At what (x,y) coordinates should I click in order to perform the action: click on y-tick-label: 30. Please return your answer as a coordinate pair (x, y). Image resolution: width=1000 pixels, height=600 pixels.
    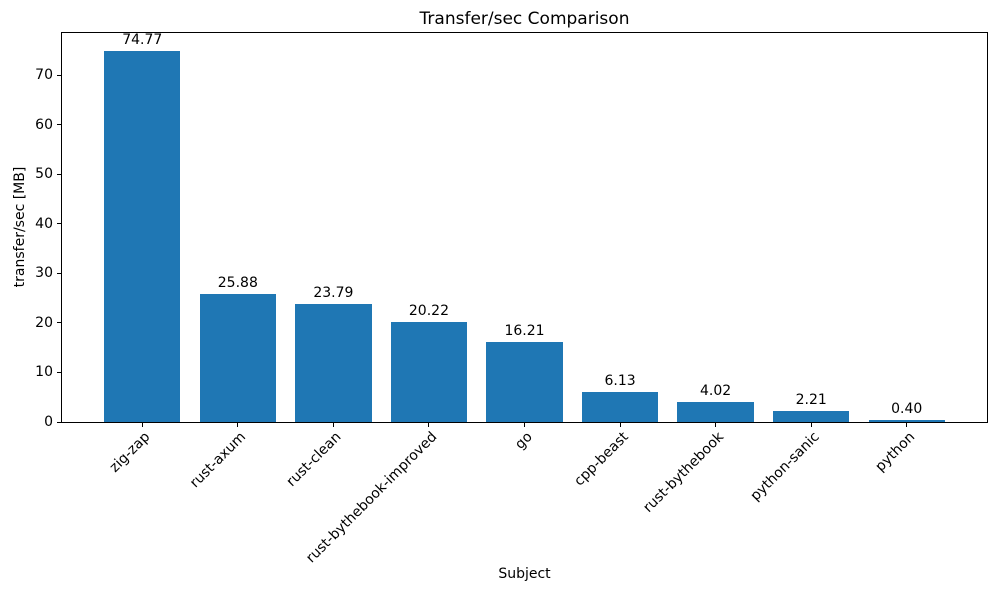
    Looking at the image, I should click on (44, 273).